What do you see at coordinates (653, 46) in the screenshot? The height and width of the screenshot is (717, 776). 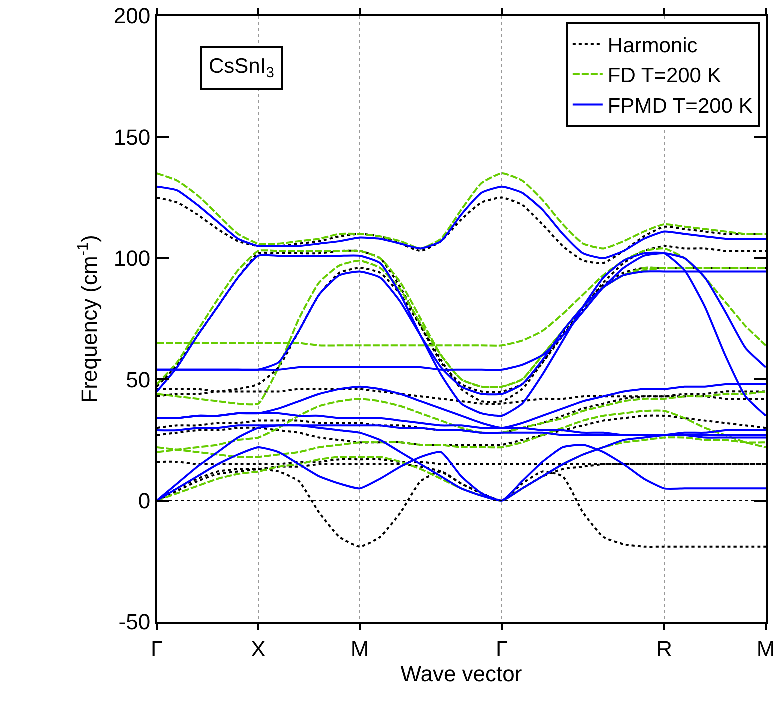 I see `legend-label: Harmonic` at bounding box center [653, 46].